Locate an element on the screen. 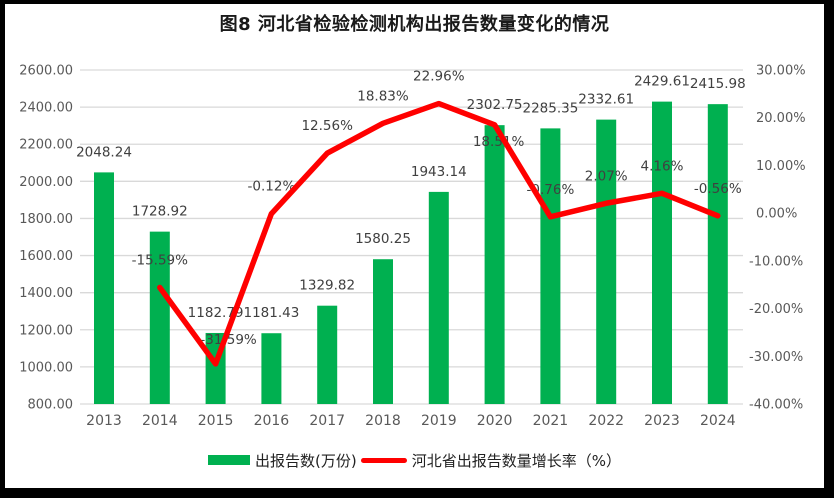 This screenshot has width=834, height=498. bar-value-label: 1182.79 is located at coordinates (216, 313).